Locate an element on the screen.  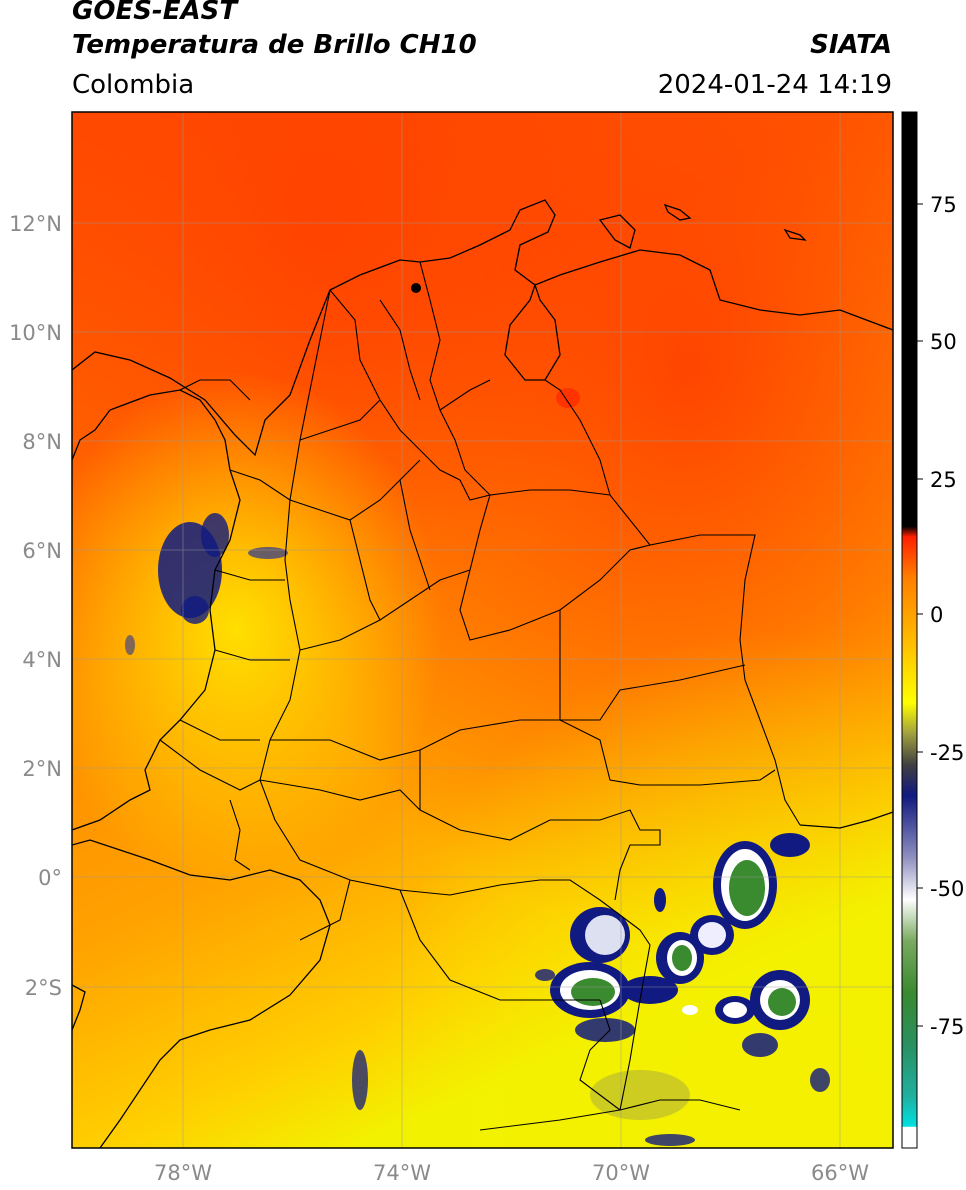
region-subtitle: Colombia is located at coordinates (133, 85).